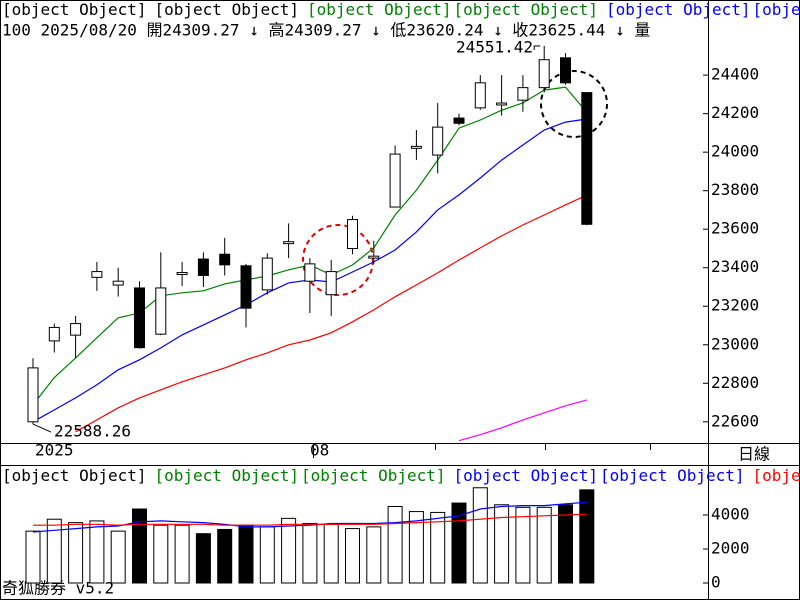 This screenshot has width=800, height=600. I want to click on y-tick-label: 22600, so click(735, 420).